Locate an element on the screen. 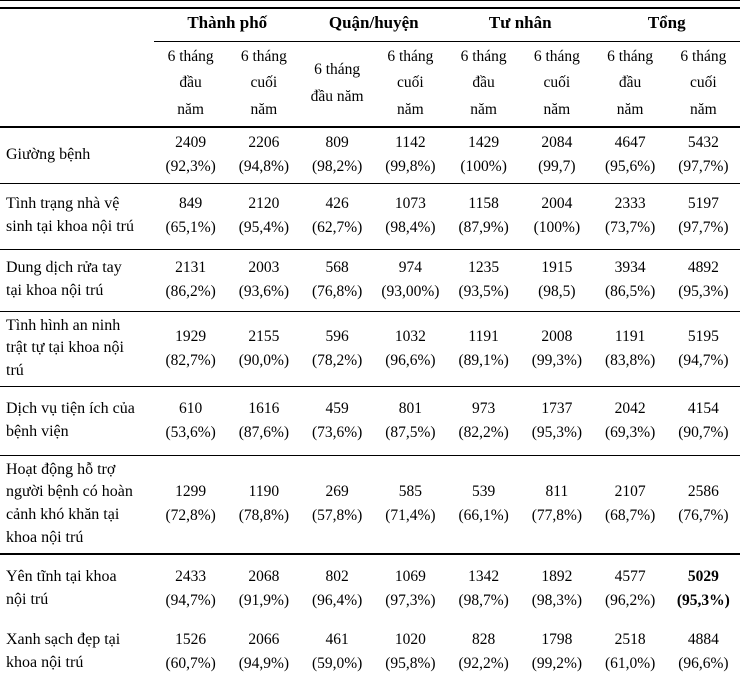 This screenshot has height=673, width=740. cell-percent: (83,8%) is located at coordinates (630, 360).